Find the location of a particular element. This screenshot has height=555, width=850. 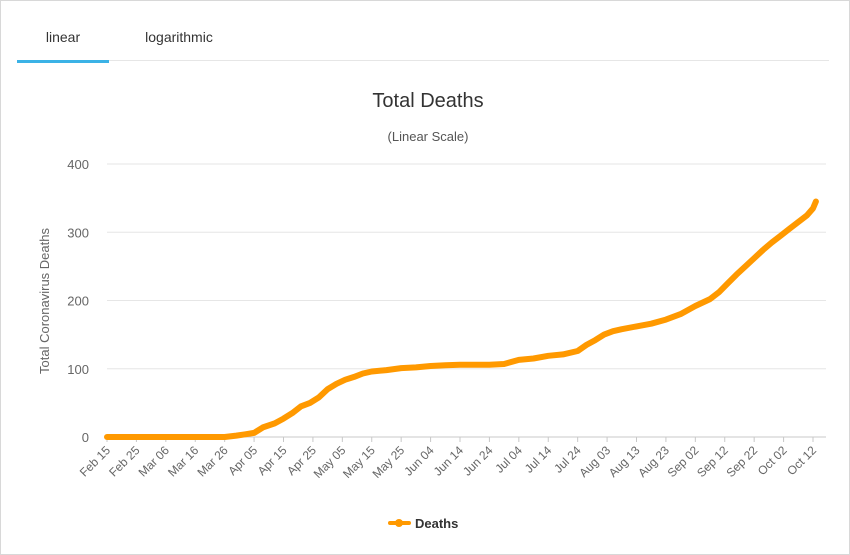

x-tick-label: Aug 03 is located at coordinates (594, 461).